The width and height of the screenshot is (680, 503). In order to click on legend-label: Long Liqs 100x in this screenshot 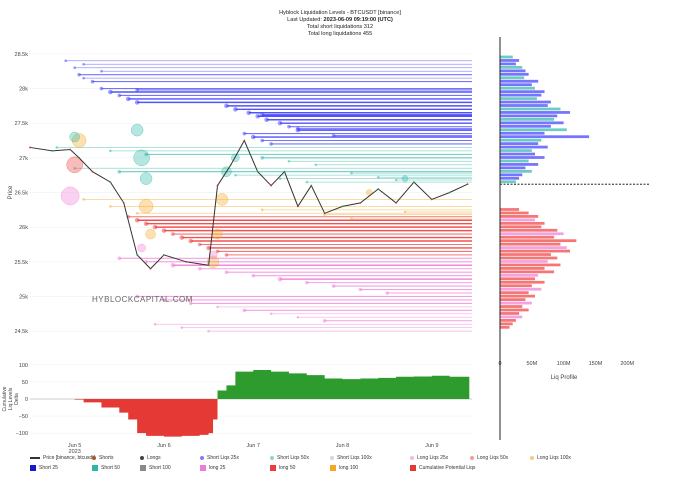, I will do `click(554, 458)`.